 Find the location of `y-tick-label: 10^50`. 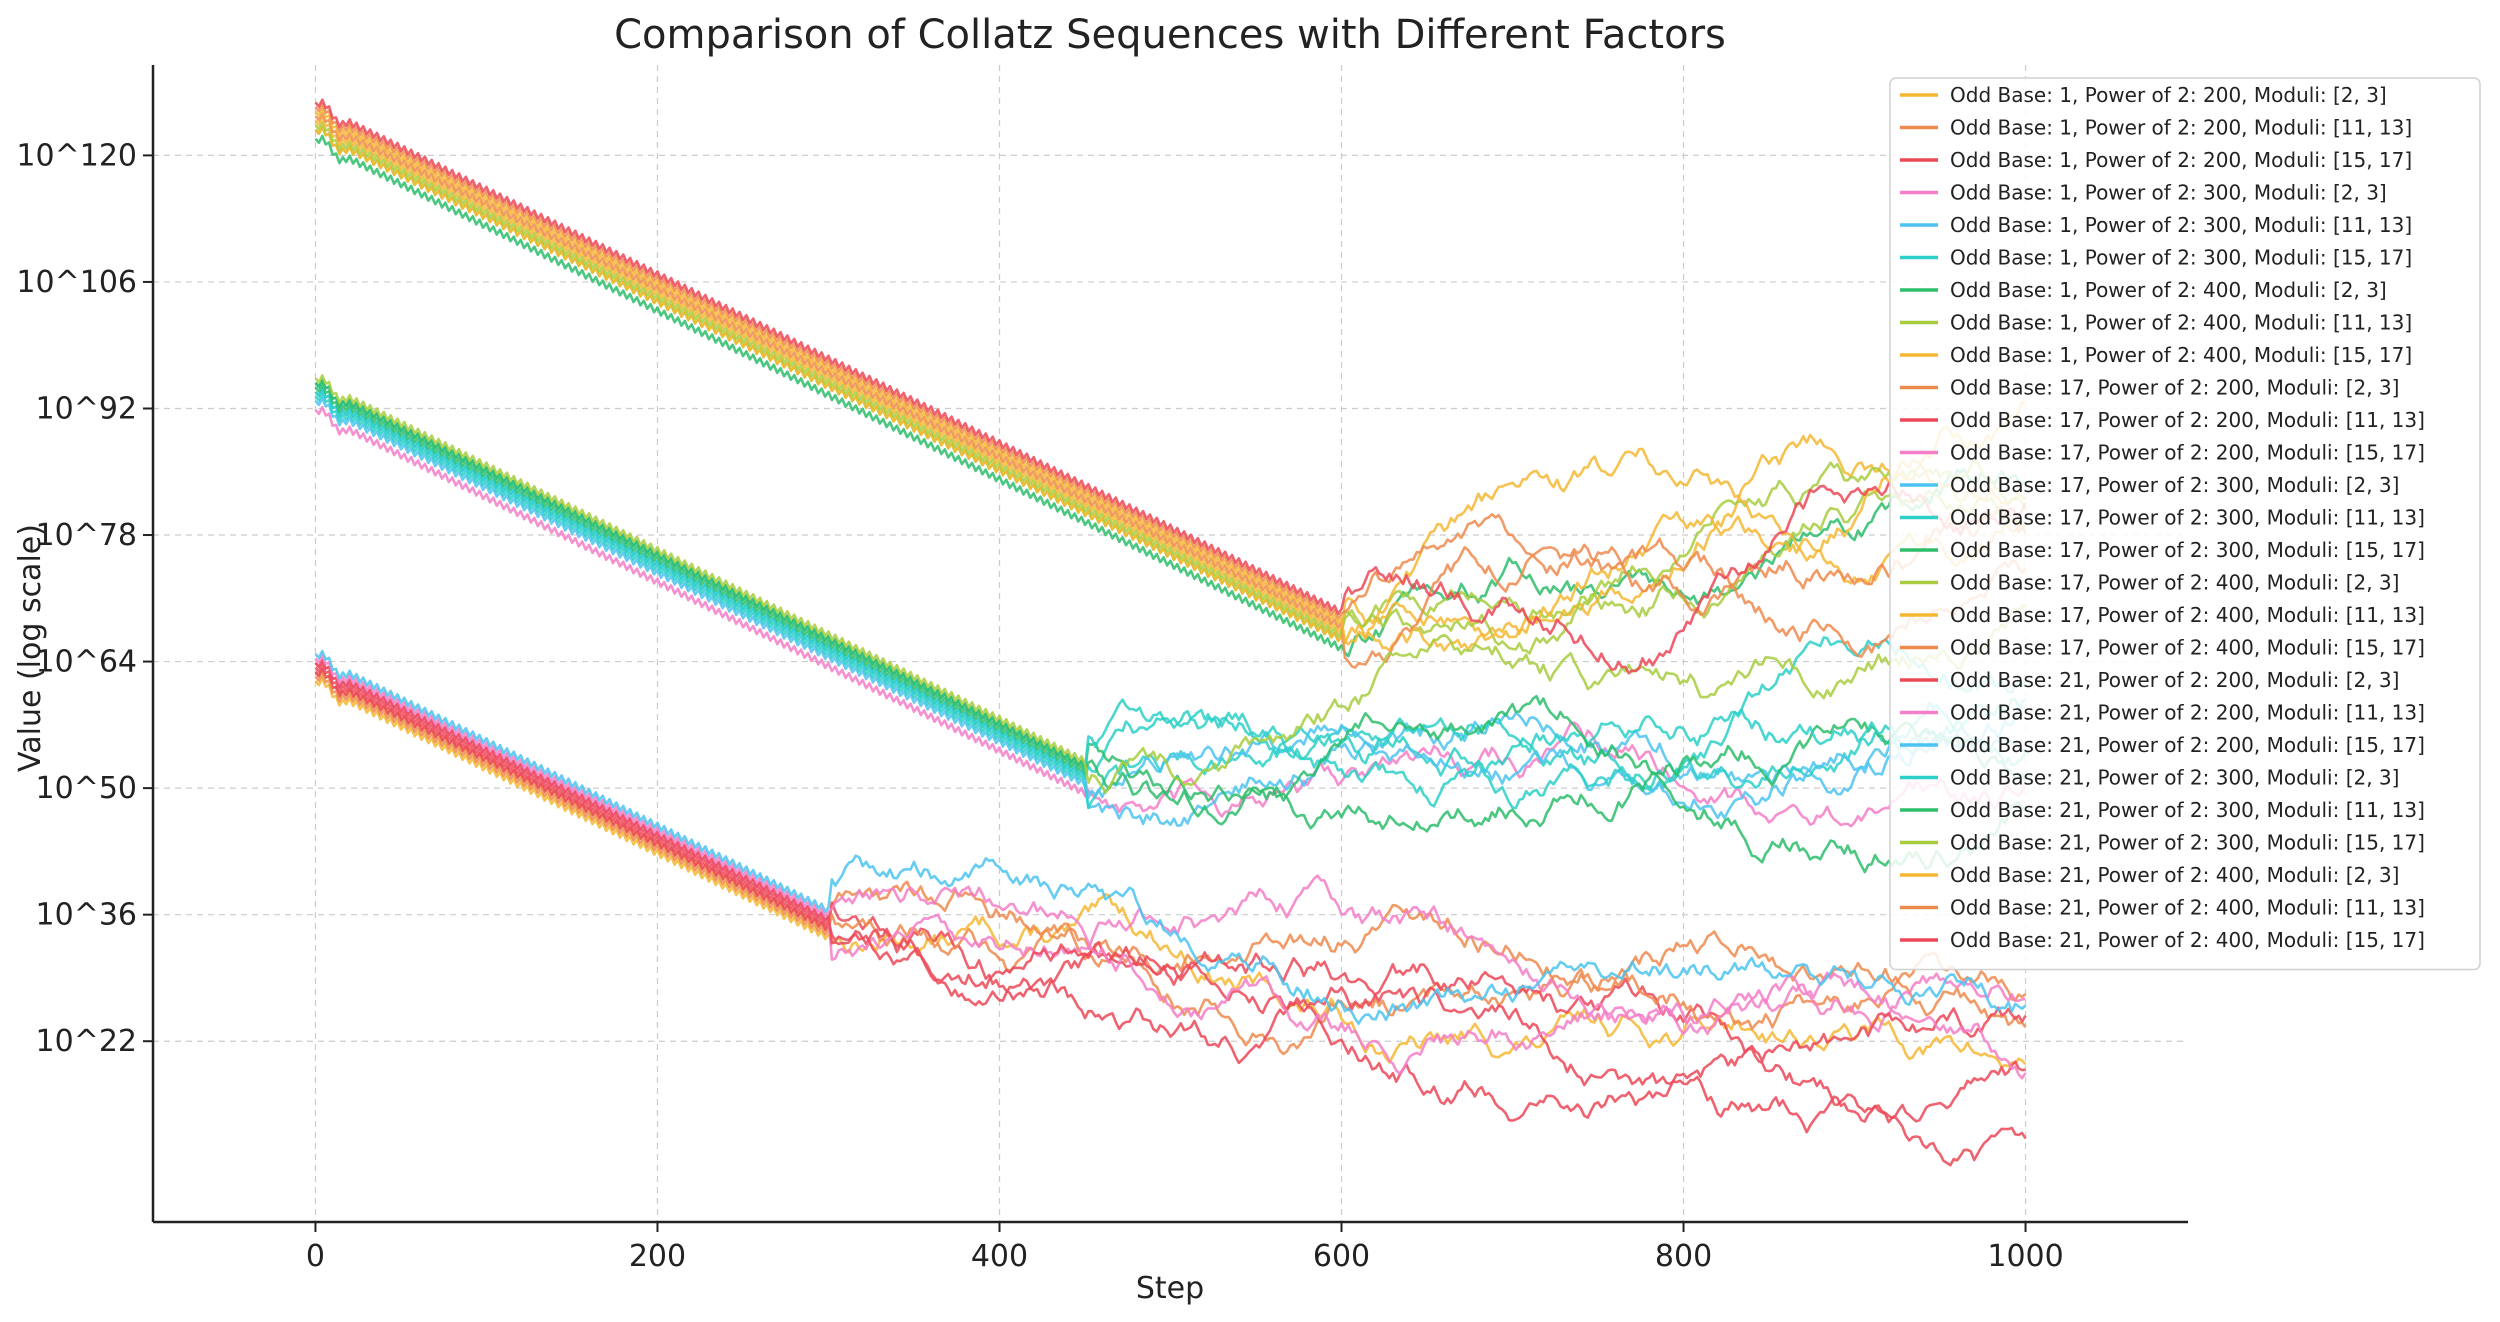

y-tick-label: 10^50 is located at coordinates (86, 788).